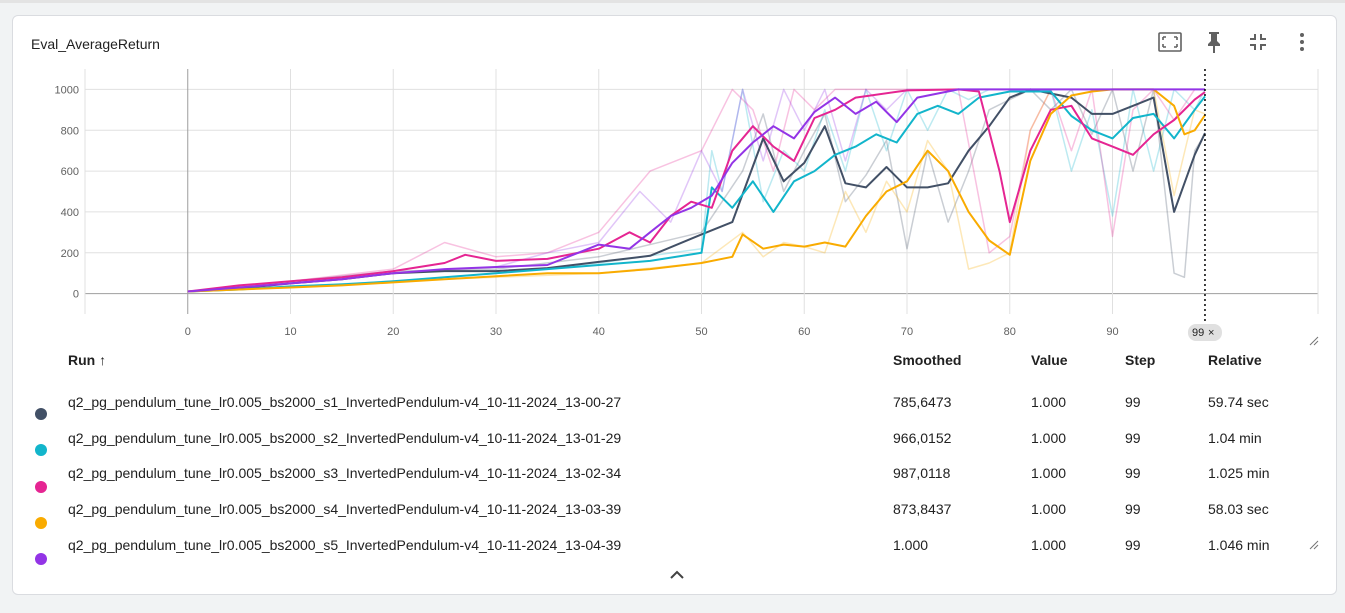  I want to click on card-toolbar, so click(1236, 42).